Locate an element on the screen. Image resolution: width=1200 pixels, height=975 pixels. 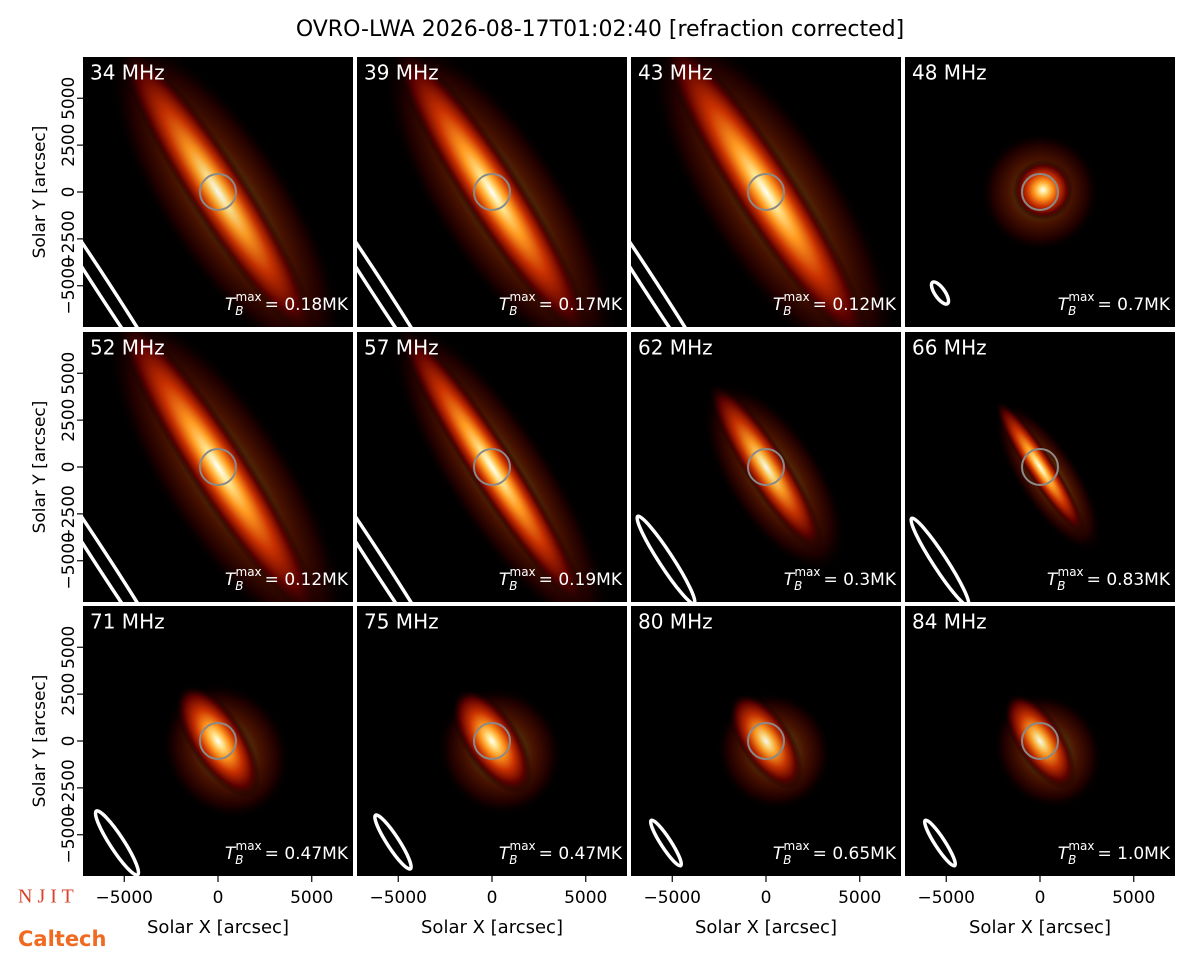
y-tick-label: 0 is located at coordinates (69, 467).